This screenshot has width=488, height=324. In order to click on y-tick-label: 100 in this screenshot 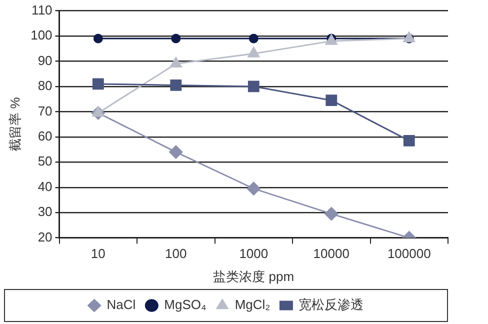, I will do `click(41, 35)`.